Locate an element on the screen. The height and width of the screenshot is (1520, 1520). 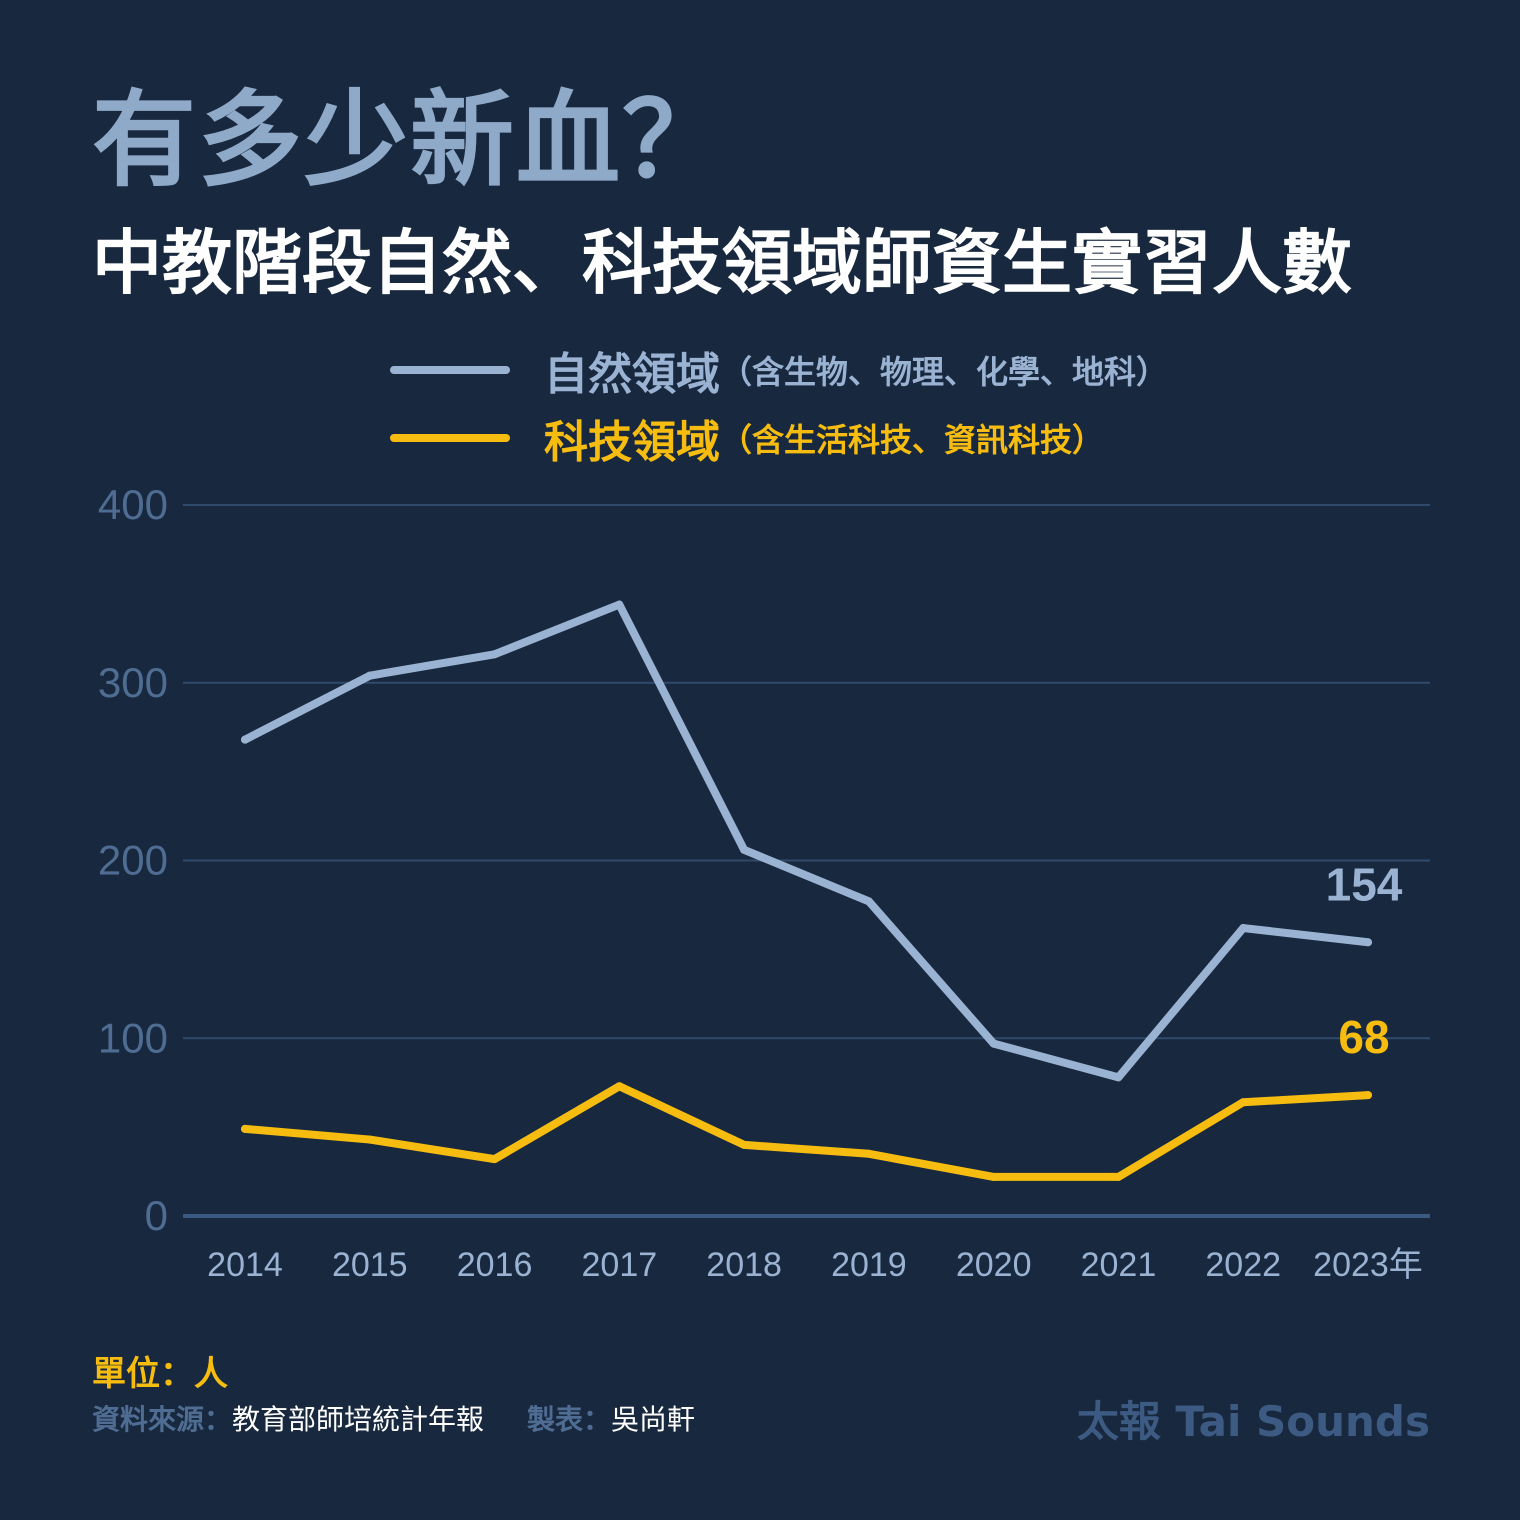
legend-name-tech: 科技領域 is located at coordinates (632, 442).